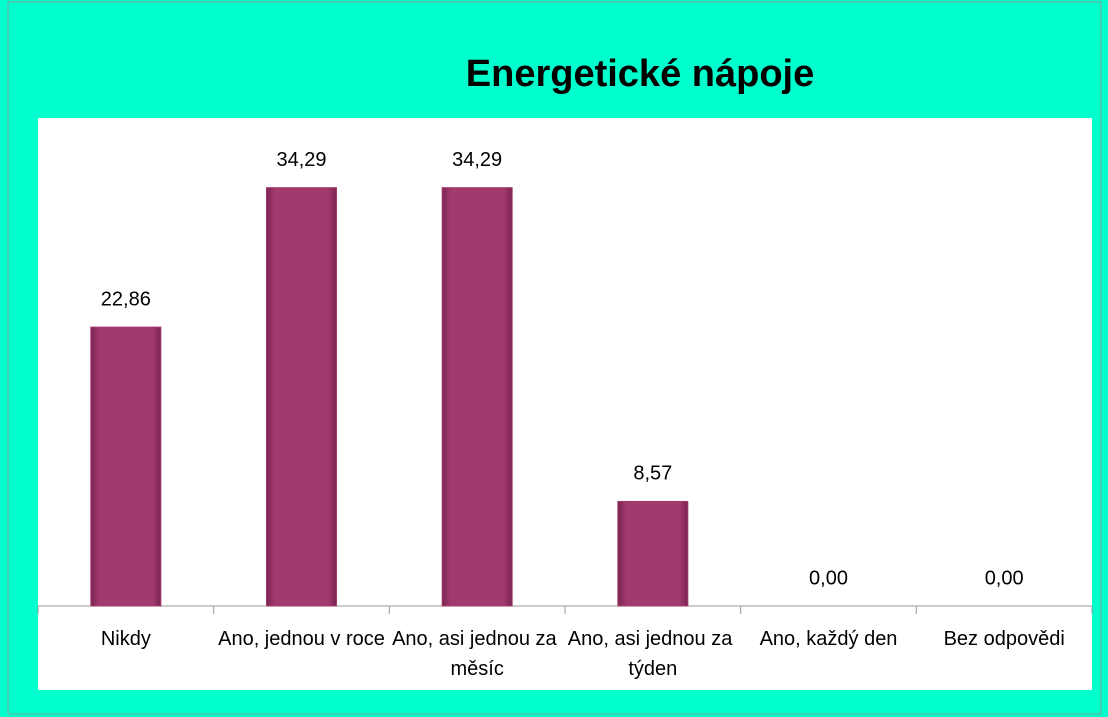 This screenshot has height=717, width=1108. I want to click on value-label: 8,57, so click(652, 474).